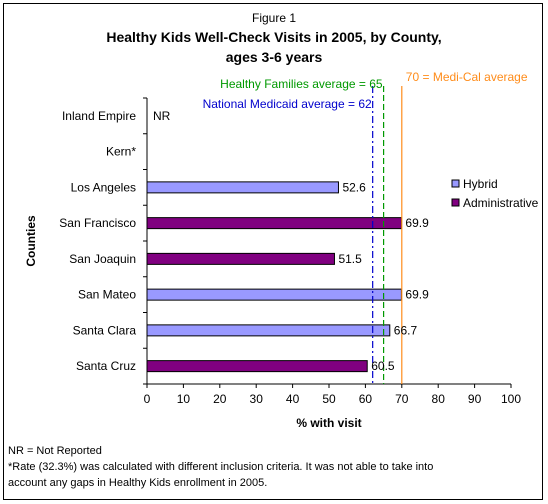 Image resolution: width=548 pixels, height=504 pixels. What do you see at coordinates (366, 399) in the screenshot?
I see `x-tick-label: 60` at bounding box center [366, 399].